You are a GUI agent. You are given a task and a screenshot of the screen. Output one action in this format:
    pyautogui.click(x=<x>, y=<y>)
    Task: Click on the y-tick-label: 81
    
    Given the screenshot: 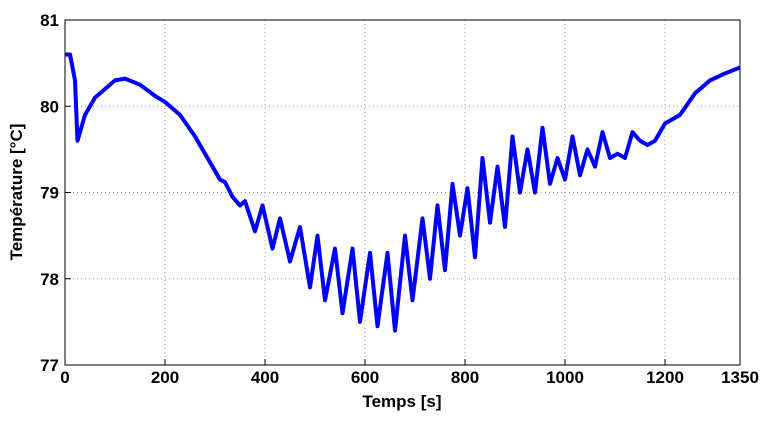 What is the action you would take?
    pyautogui.click(x=49, y=20)
    